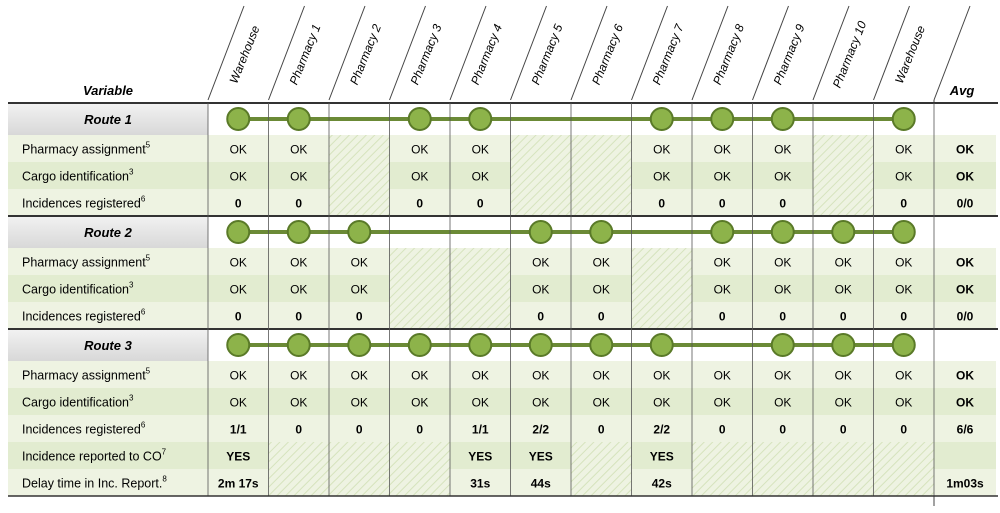 This screenshot has width=1000, height=513. What do you see at coordinates (728, 54) in the screenshot?
I see `column-label: Pharmacy 8` at bounding box center [728, 54].